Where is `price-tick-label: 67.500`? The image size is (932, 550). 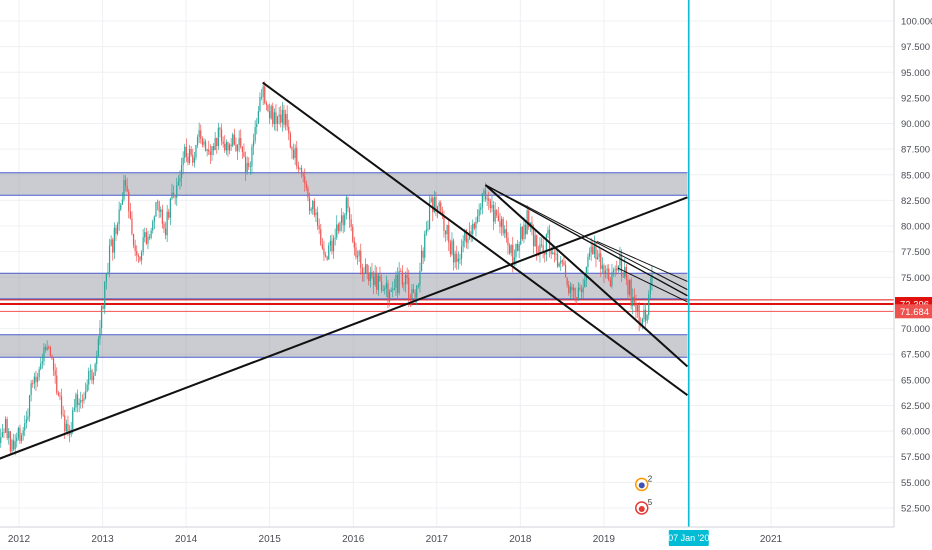
price-tick-label: 67.500 is located at coordinates (915, 355).